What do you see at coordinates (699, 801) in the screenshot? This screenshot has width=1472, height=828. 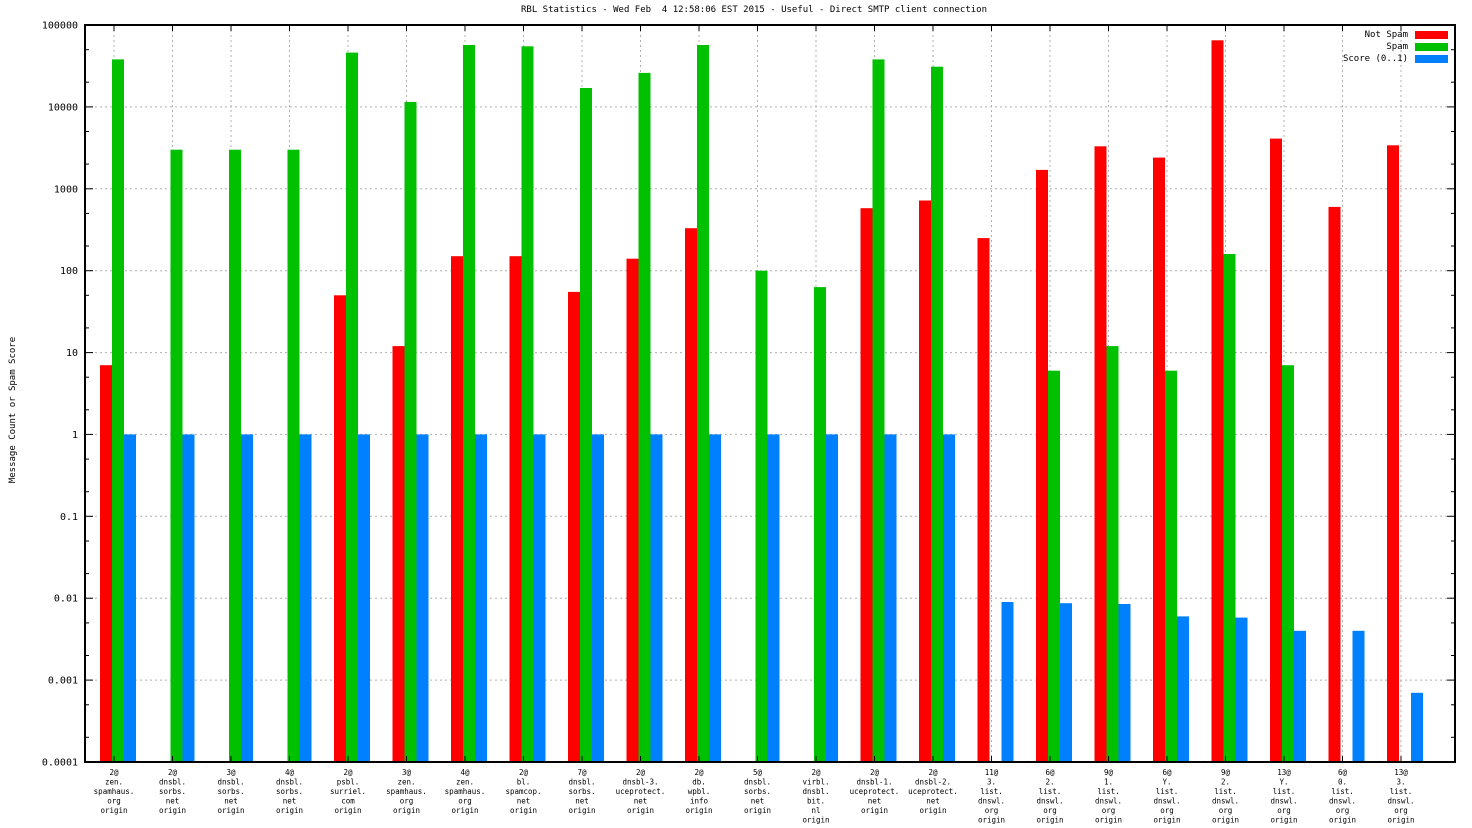 I see `x-tick-label: info` at bounding box center [699, 801].